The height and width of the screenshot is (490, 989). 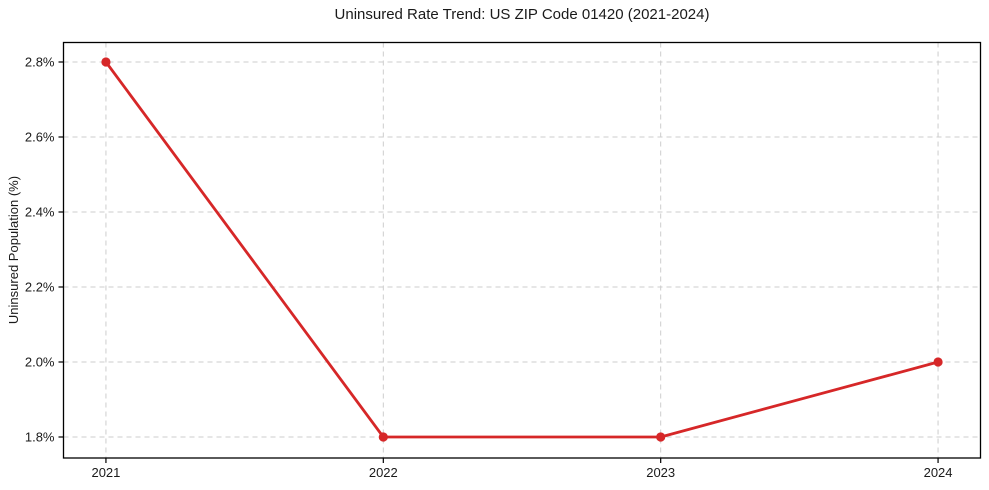 I want to click on y-tick-label: 2.6%, so click(x=40, y=137).